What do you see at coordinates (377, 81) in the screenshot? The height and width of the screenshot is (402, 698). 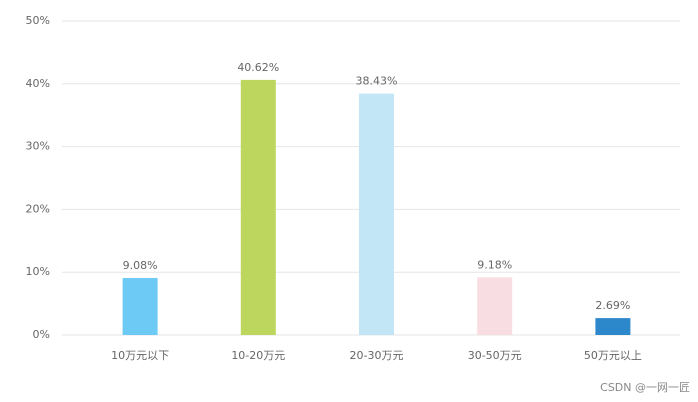 I see `value-label: 38.43%` at bounding box center [377, 81].